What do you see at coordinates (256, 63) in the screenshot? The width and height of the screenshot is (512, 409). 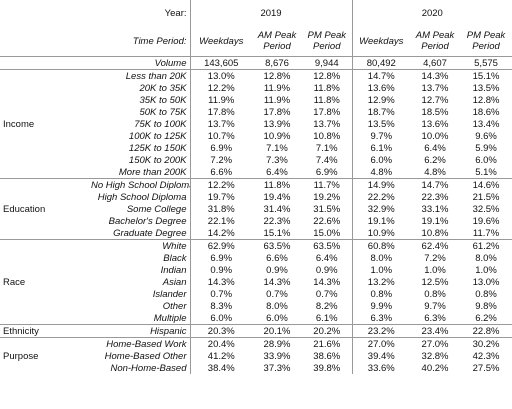 I see `table-row: Volume 143,605 8,676 9,944 80,492 4,607 5,575` at bounding box center [256, 63].